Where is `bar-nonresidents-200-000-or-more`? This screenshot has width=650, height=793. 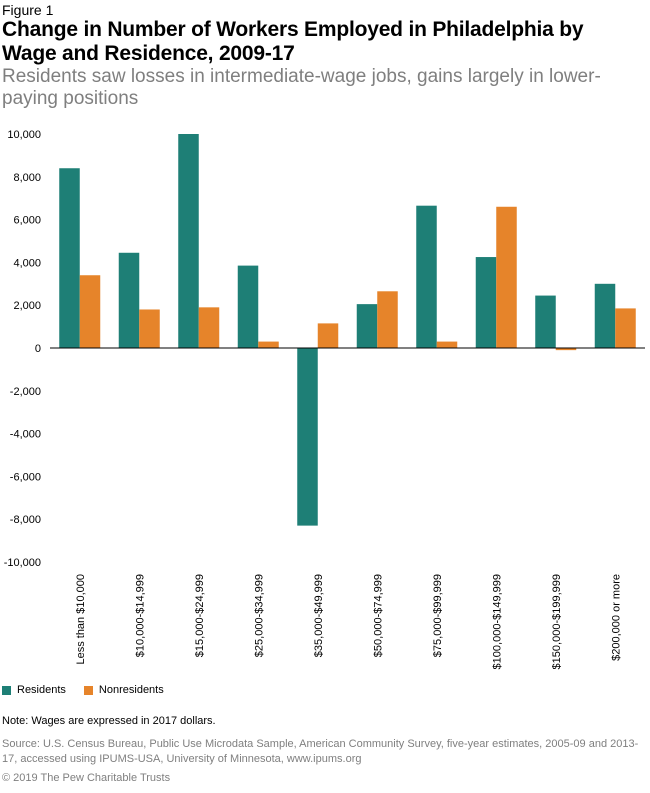
bar-nonresidents-200-000-or-more is located at coordinates (625, 328).